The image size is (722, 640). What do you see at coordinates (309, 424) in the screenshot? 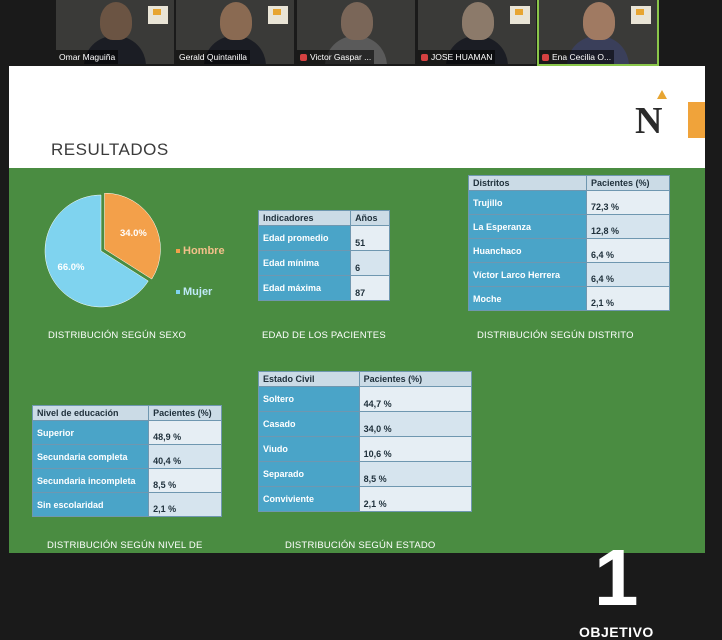
I see `row-label: Casado` at bounding box center [309, 424].